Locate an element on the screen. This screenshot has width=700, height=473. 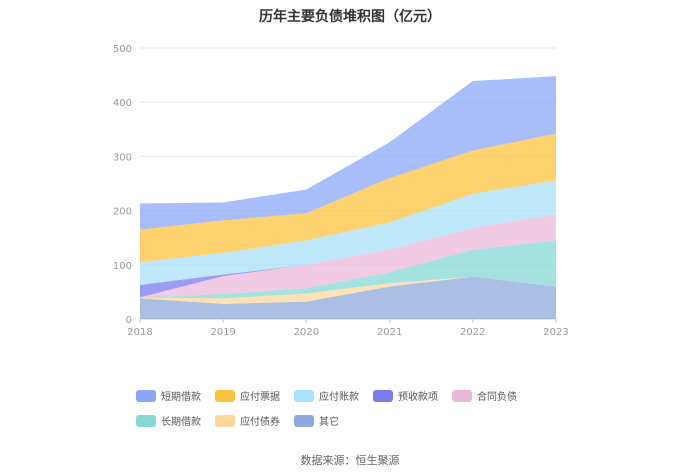
legend-item: 应付票据 is located at coordinates (247, 395).